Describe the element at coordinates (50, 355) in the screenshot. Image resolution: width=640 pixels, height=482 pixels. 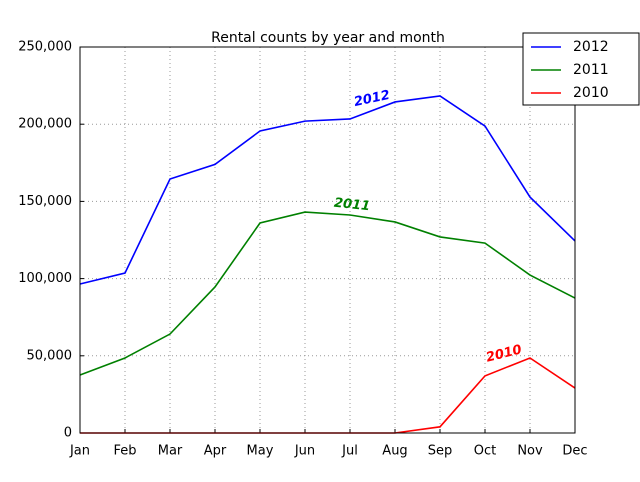
I see `y-tick-label: 50,000` at that location.